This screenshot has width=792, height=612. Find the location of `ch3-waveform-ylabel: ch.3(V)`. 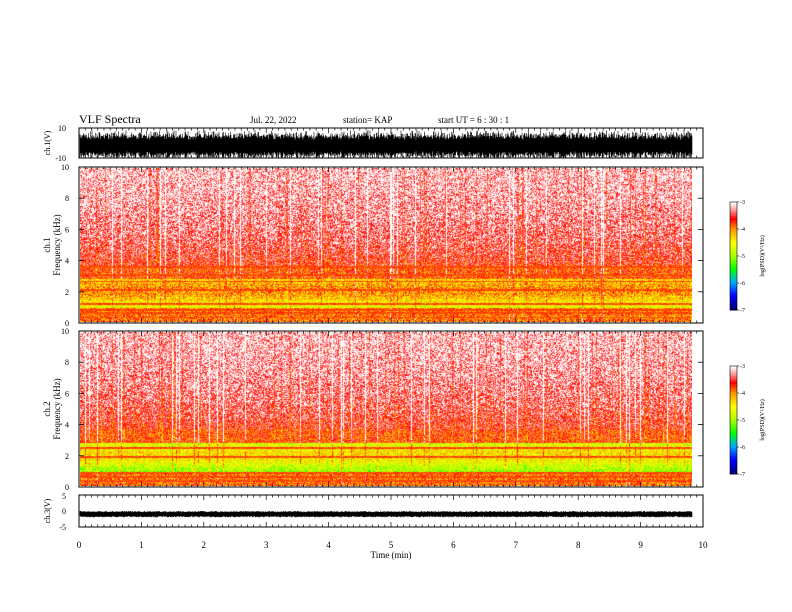

ch3-waveform-ylabel: ch.3(V) is located at coordinates (47, 510).